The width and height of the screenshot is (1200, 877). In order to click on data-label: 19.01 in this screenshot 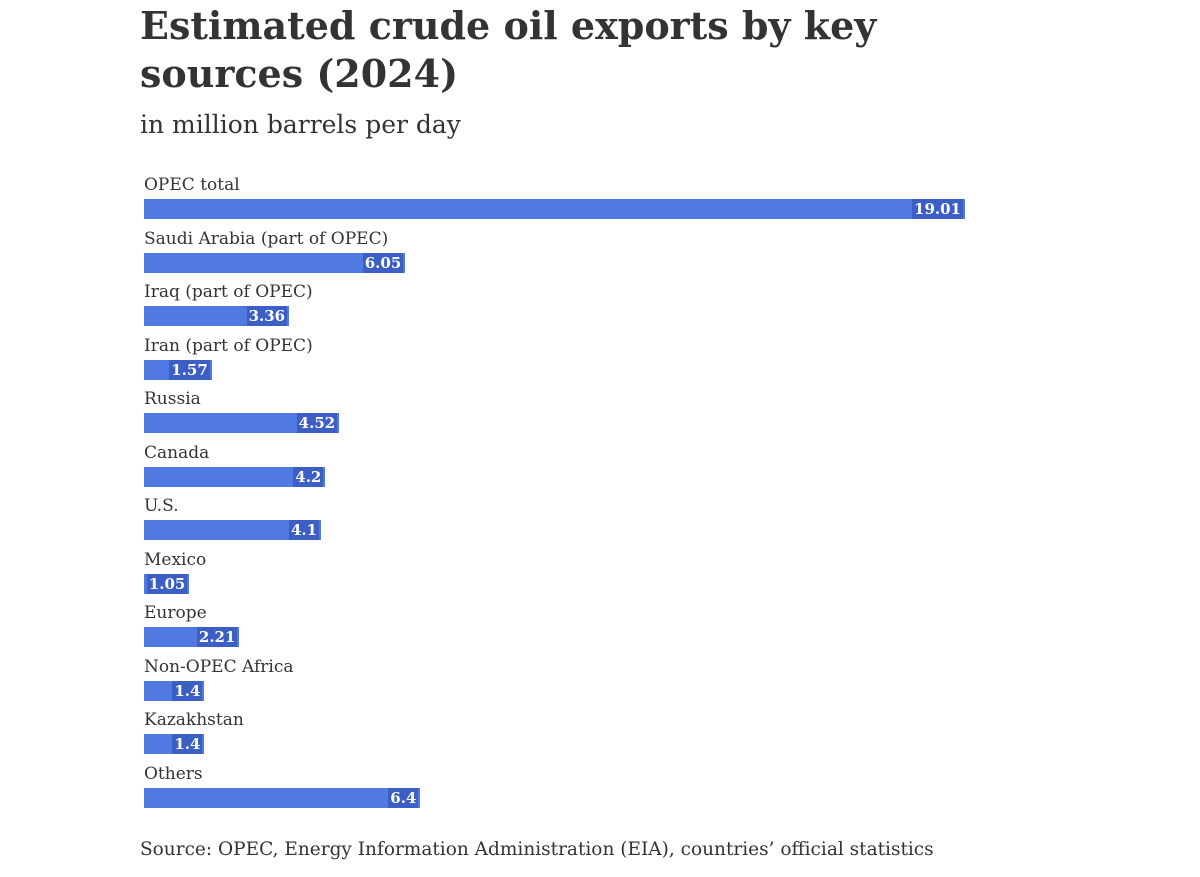, I will do `click(937, 209)`.